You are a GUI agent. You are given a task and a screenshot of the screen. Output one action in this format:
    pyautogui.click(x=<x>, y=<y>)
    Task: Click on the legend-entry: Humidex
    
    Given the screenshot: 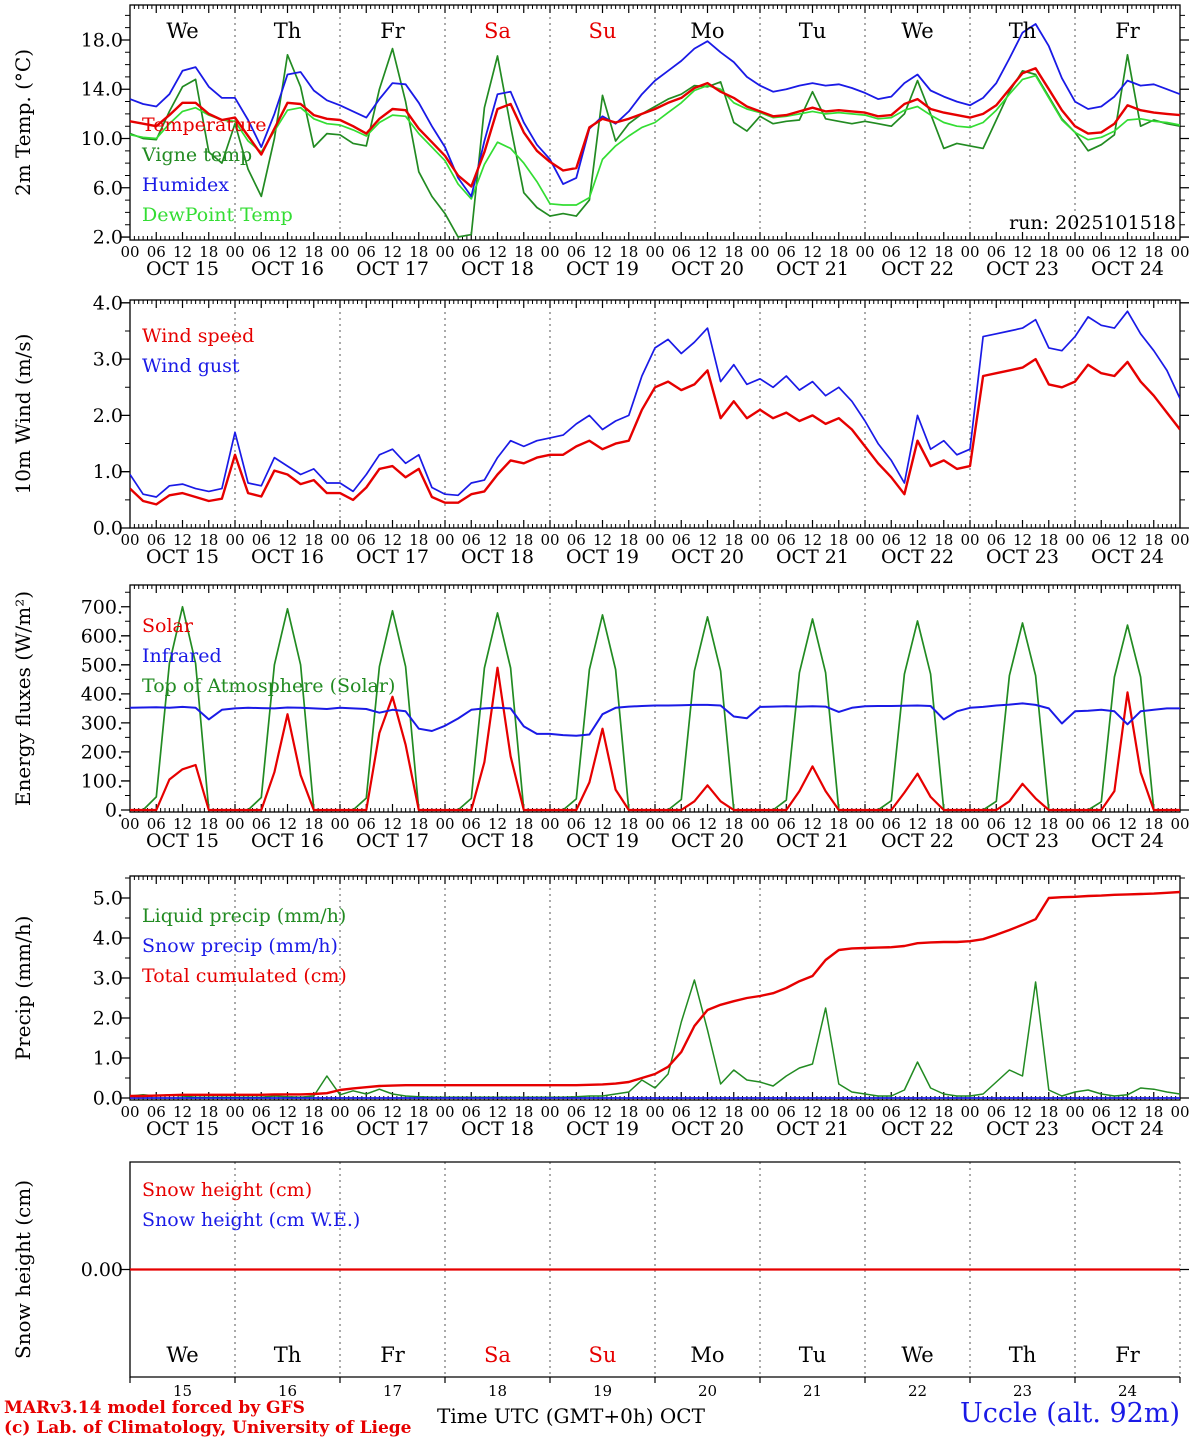 What is the action you would take?
    pyautogui.click(x=185, y=185)
    